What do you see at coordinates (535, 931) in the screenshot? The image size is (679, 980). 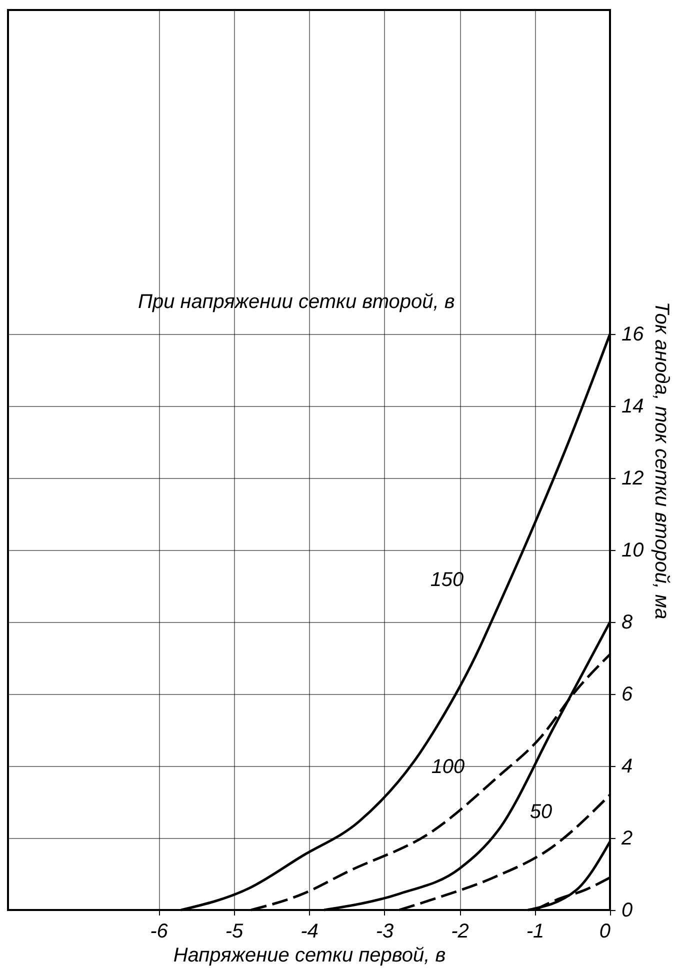 I see `x-tick-label: -1` at bounding box center [535, 931].